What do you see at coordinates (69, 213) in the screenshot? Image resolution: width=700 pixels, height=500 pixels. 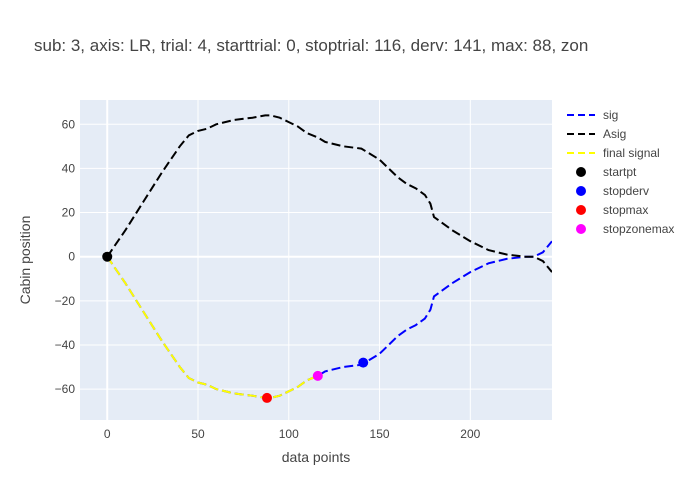 I see `y-tick-label: 20` at bounding box center [69, 213].